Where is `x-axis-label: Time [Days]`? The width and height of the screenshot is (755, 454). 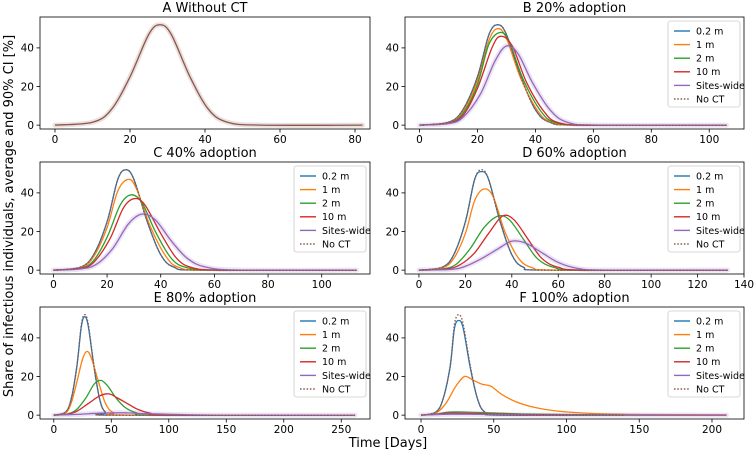
x-axis-label: Time [Days] is located at coordinates (388, 443).